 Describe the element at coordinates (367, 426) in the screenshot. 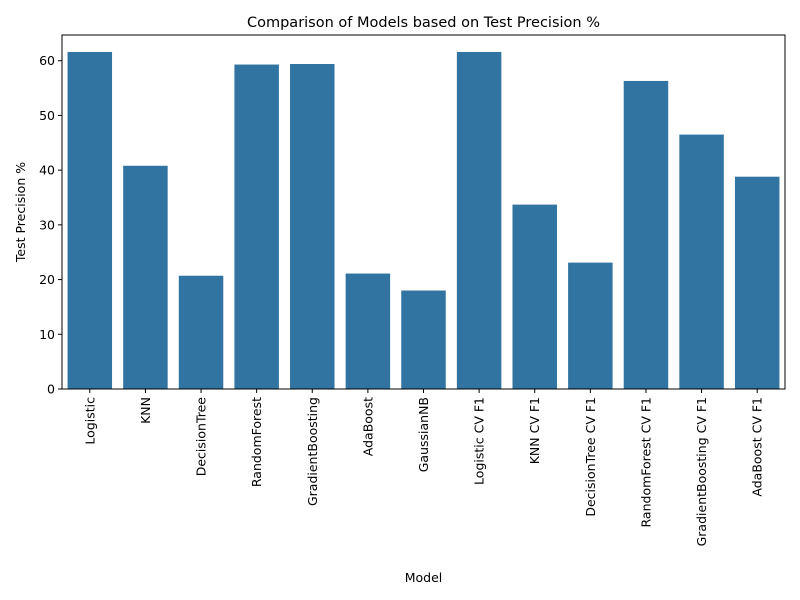

I see `x-tick-label: AdaBoost` at that location.